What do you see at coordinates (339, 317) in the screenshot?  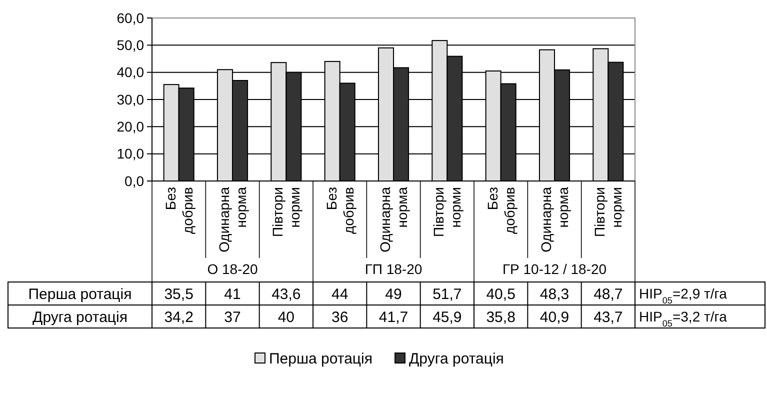 I see `data-label: 36` at bounding box center [339, 317].